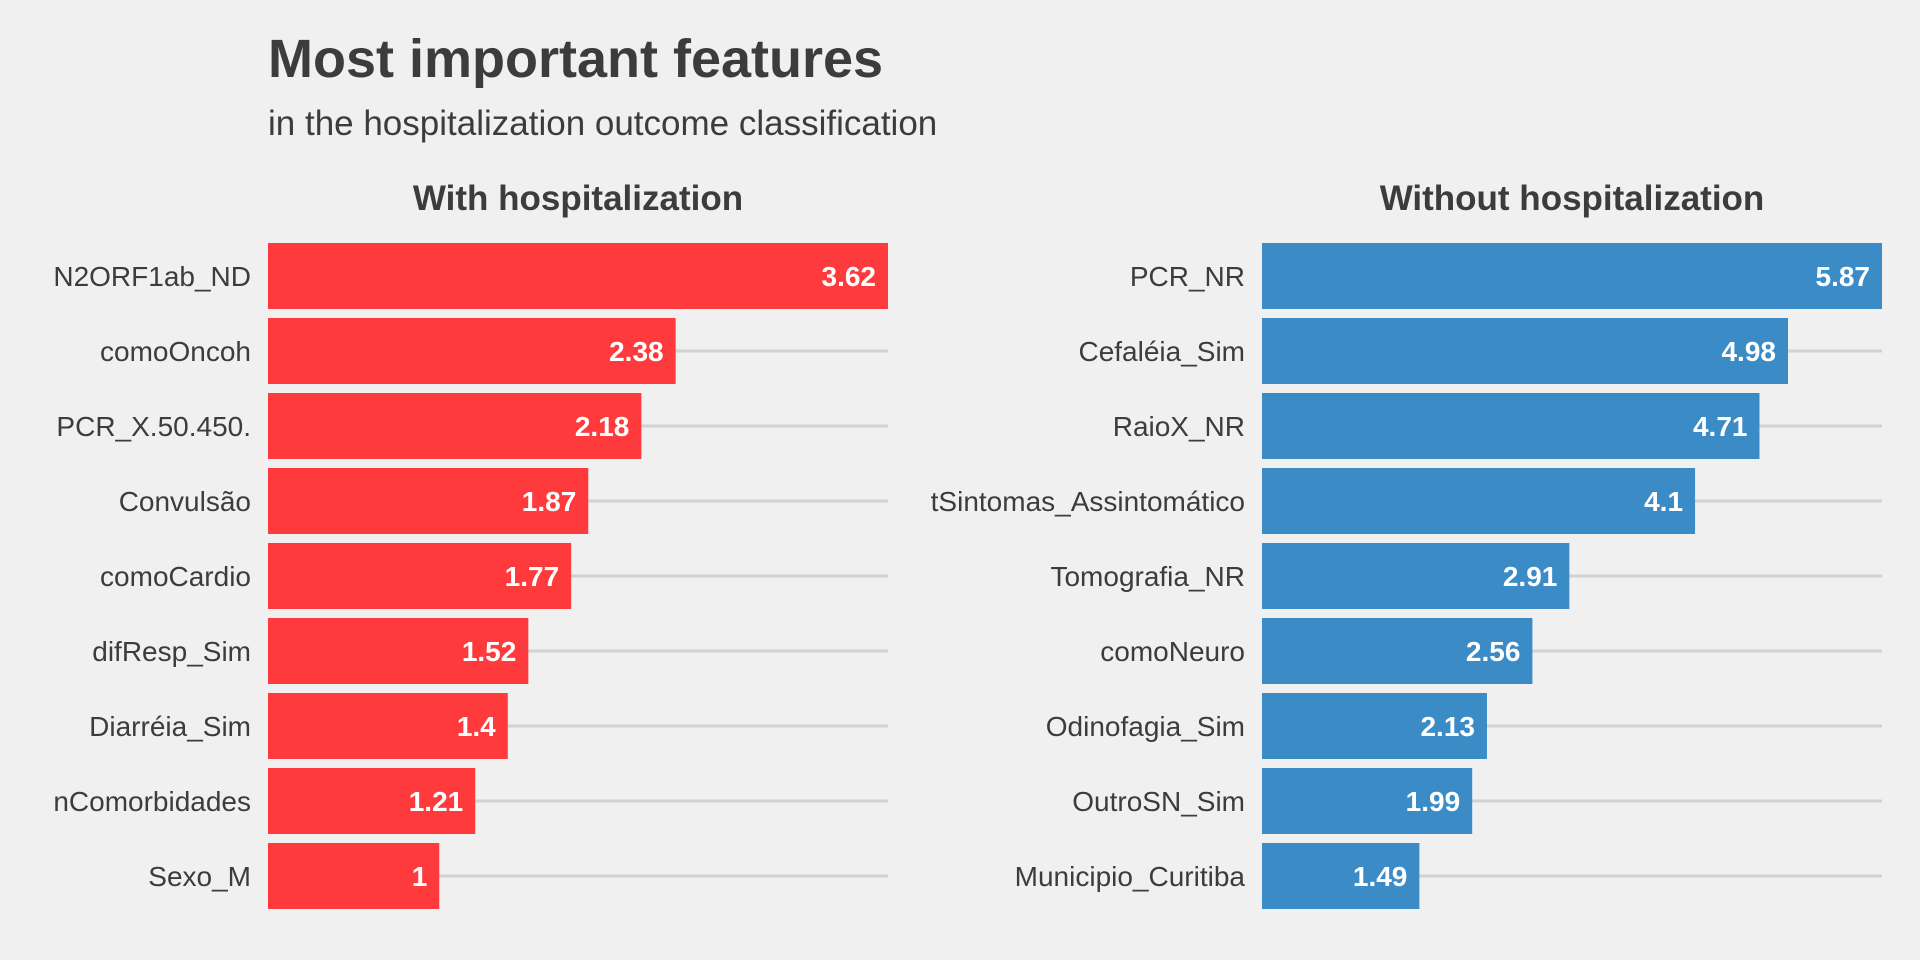  What do you see at coordinates (1130, 876) in the screenshot?
I see `category-label: Municipio_Curitiba` at bounding box center [1130, 876].